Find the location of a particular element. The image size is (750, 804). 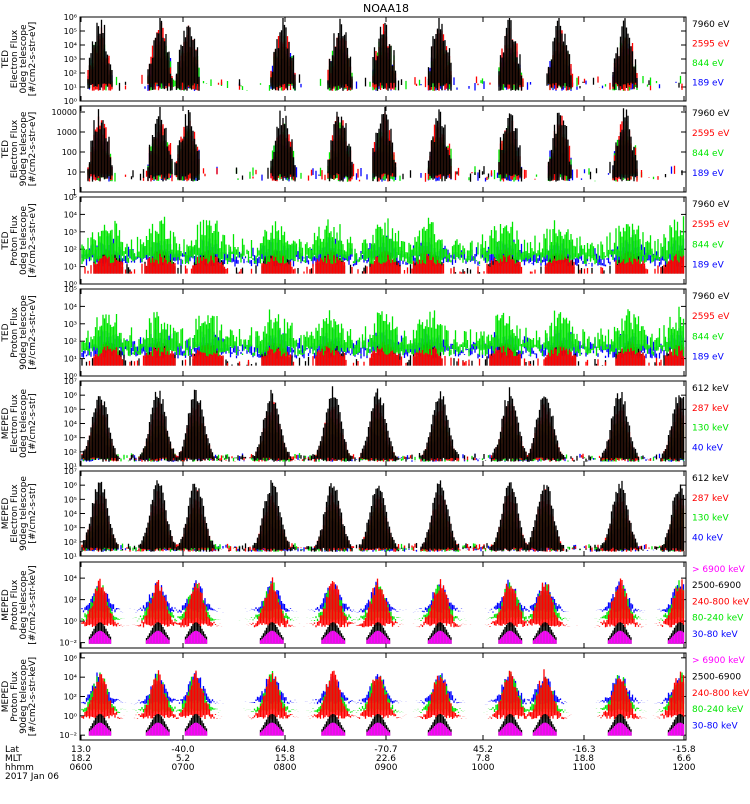

x-axis-row-label: Lat is located at coordinates (12, 750).